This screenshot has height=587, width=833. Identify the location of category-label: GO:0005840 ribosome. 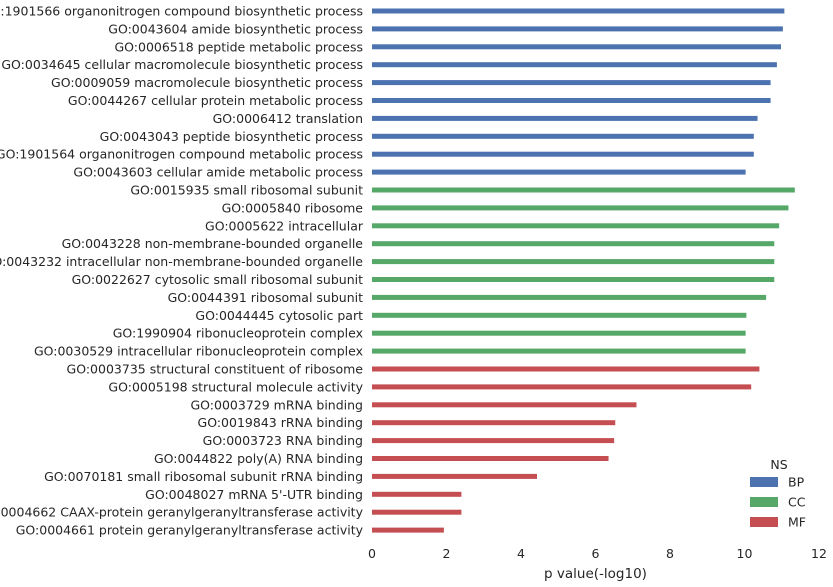
(293, 207).